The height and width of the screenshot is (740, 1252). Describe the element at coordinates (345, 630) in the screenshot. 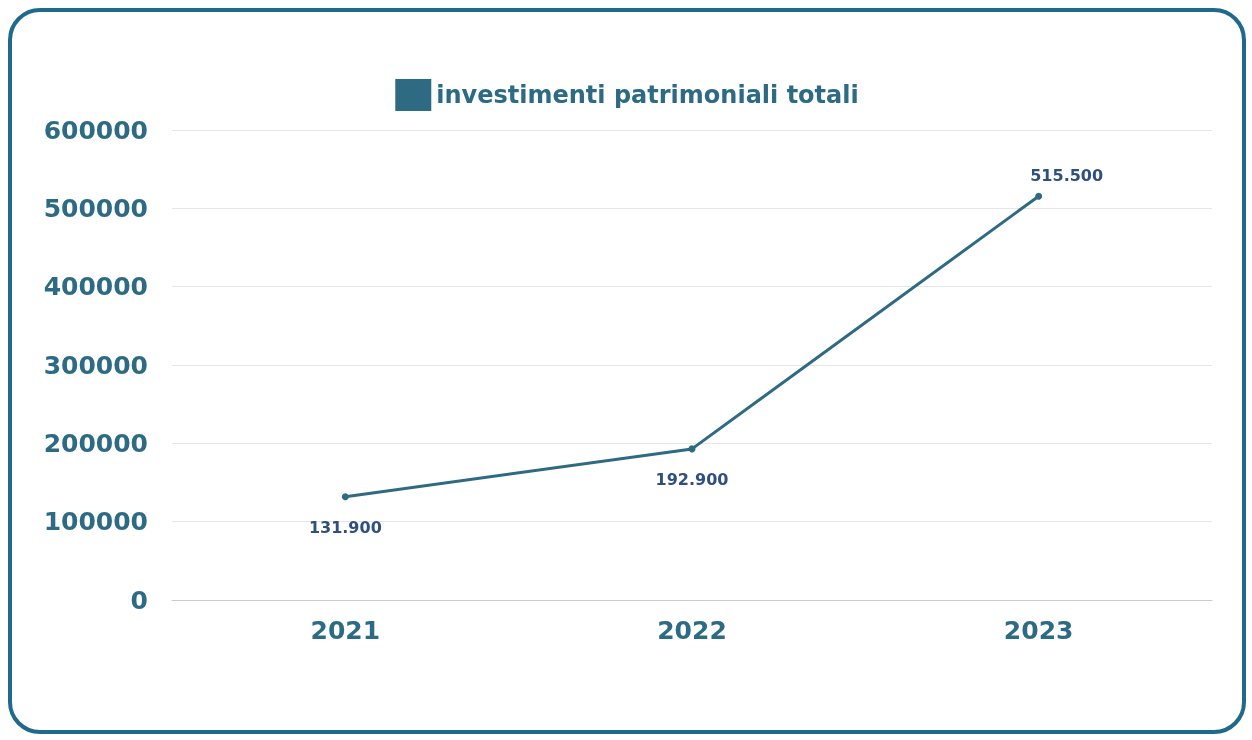

I see `x-tick-label: 2021` at that location.